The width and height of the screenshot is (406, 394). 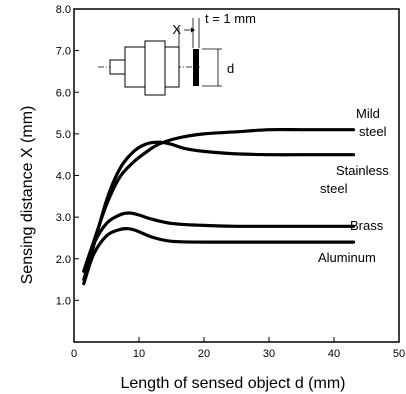 What do you see at coordinates (27, 195) in the screenshot?
I see `y-axis-title: Sensing distance X (mm)` at bounding box center [27, 195].